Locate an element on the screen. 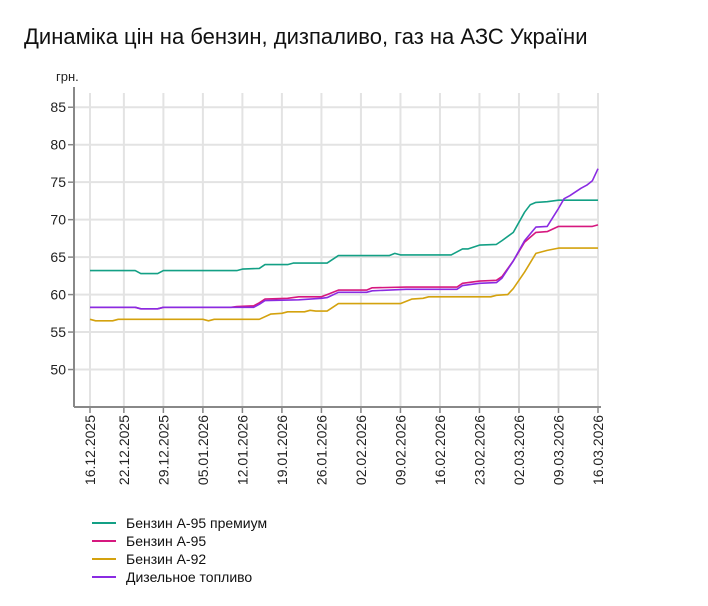  legend-item: Бензин А-92 is located at coordinates (179, 559).